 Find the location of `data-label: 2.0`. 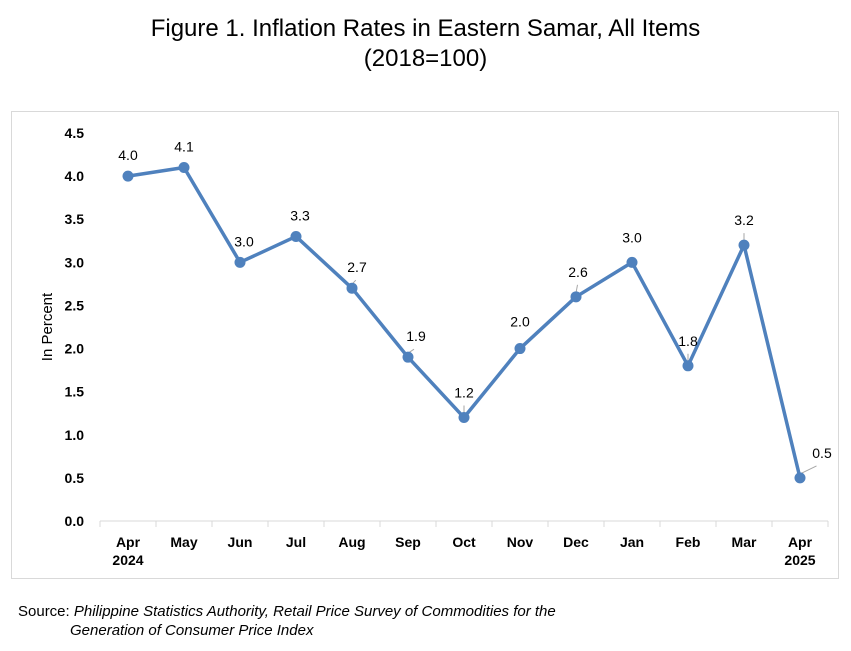

data-label: 2.0 is located at coordinates (520, 322).